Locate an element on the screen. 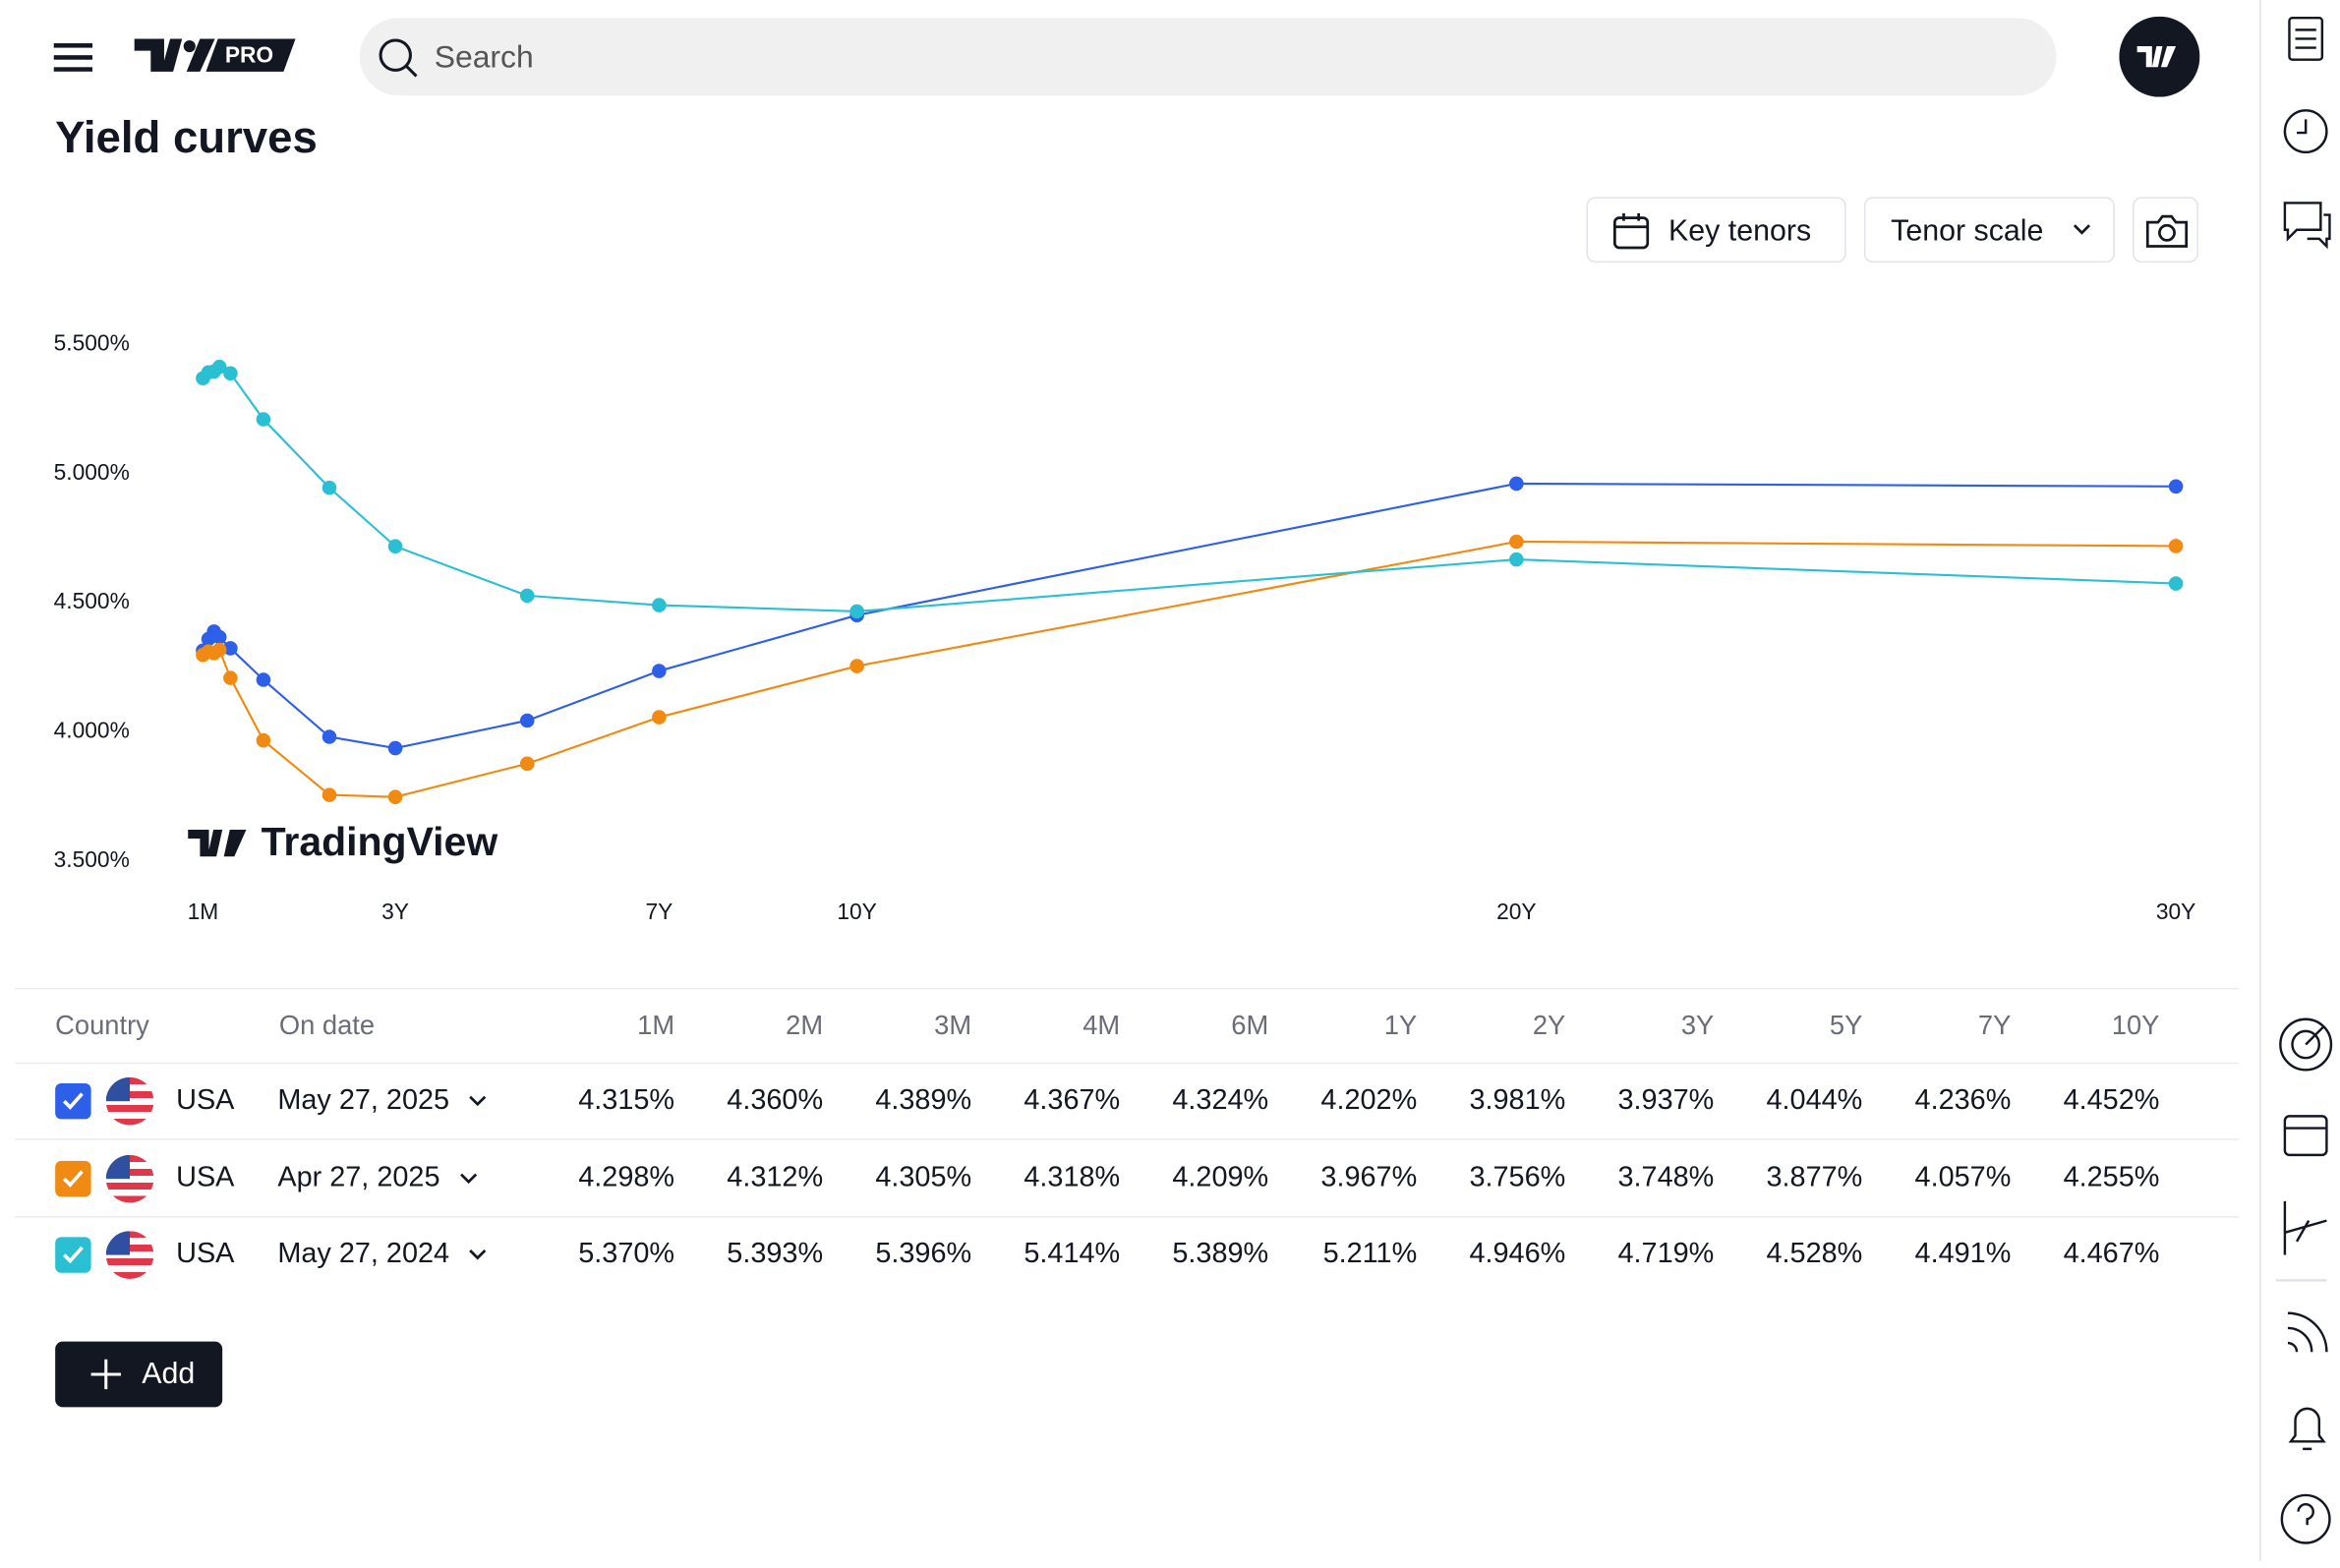 This screenshot has width=2340, height=1568. yield-cell: 3.748% is located at coordinates (1666, 1178).